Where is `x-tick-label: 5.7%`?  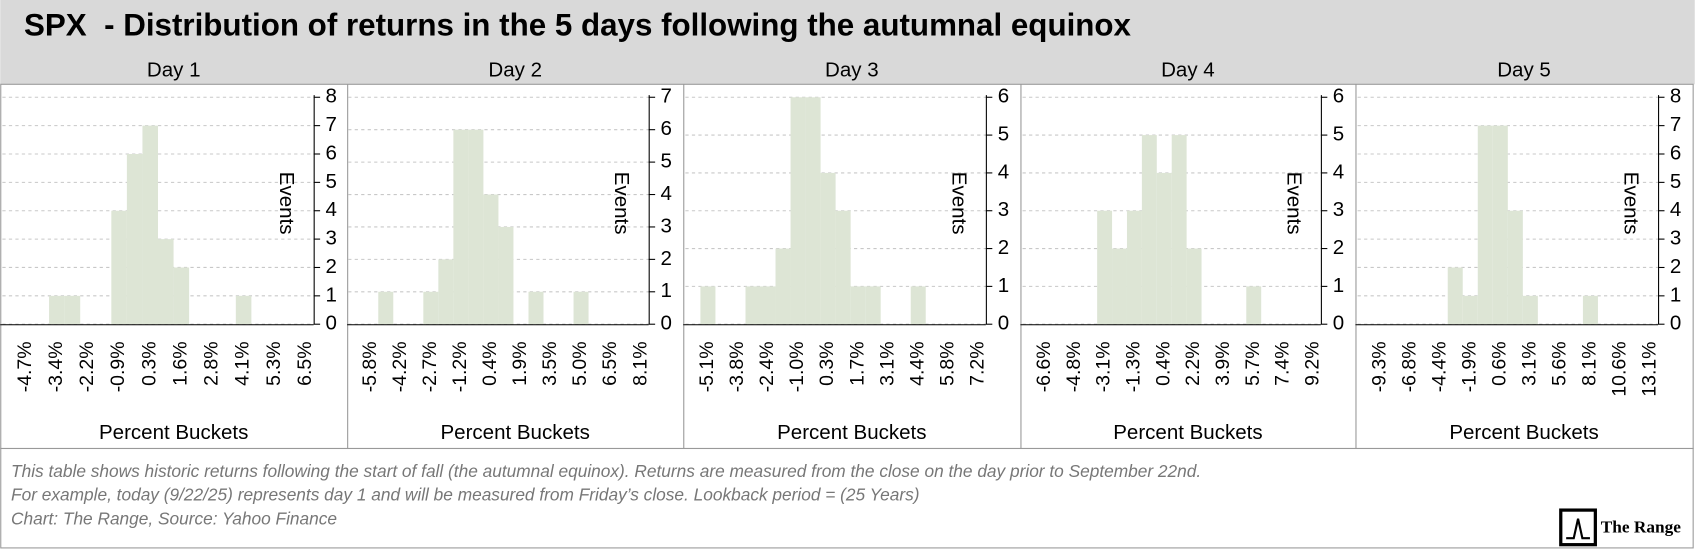
x-tick-label: 5.7% is located at coordinates (1253, 364).